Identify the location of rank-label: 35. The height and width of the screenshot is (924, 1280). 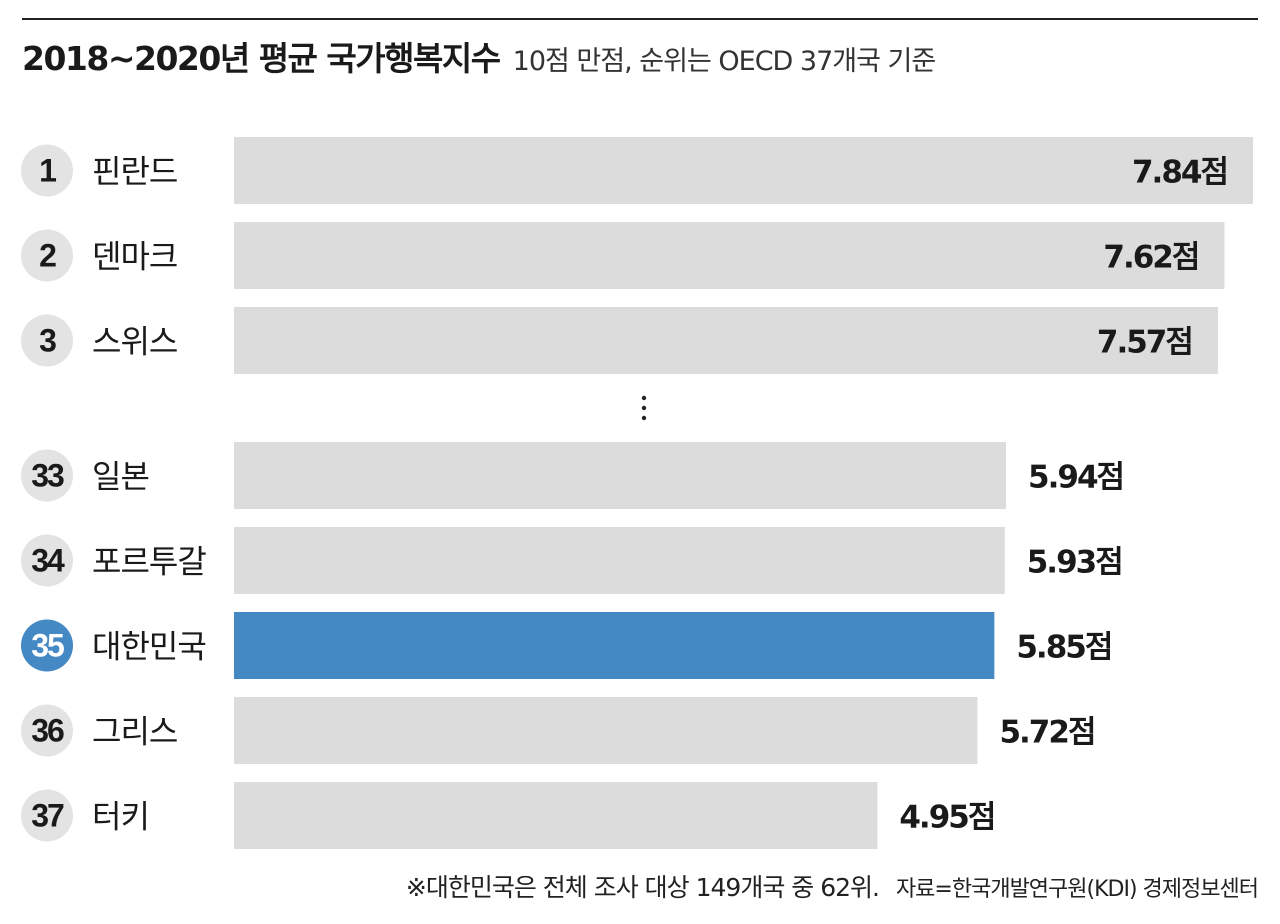
(47, 646).